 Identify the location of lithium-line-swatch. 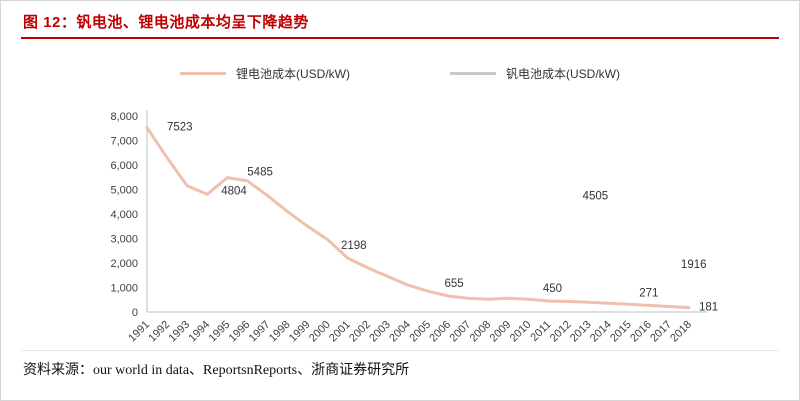
(203, 73).